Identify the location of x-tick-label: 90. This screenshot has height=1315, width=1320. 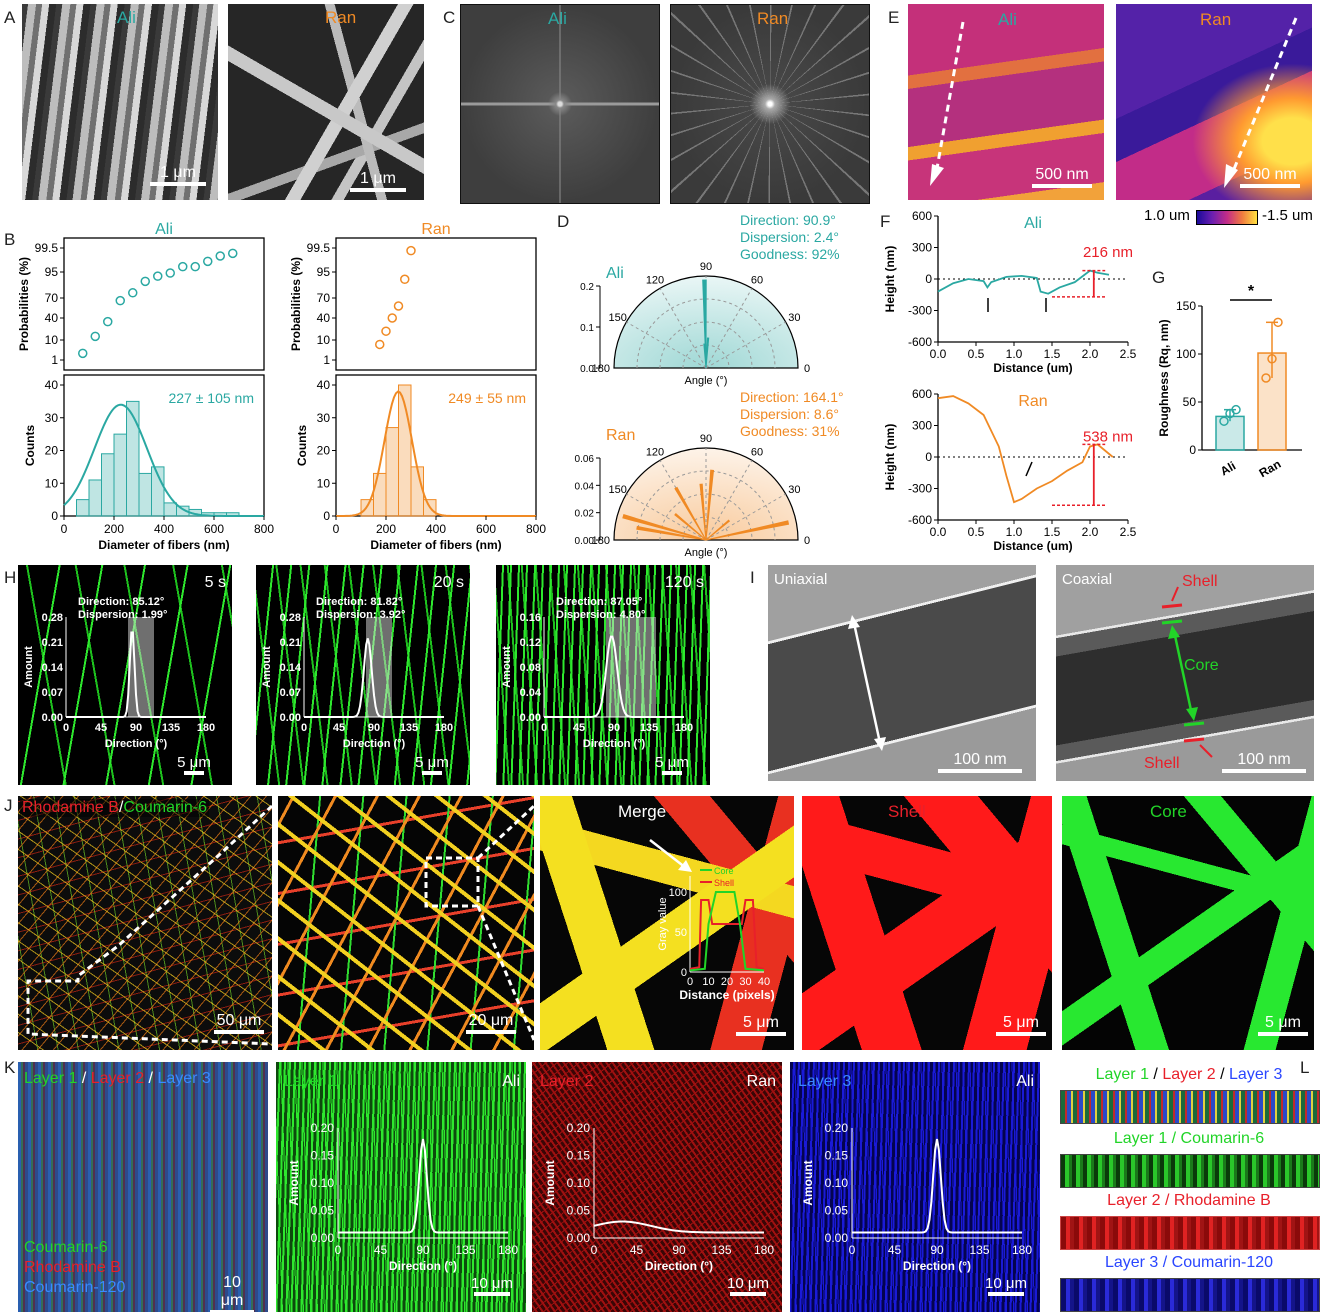
(423, 1250).